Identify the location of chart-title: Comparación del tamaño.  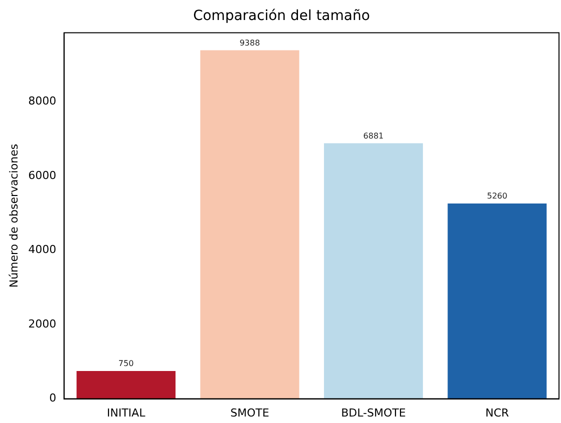
(281, 16).